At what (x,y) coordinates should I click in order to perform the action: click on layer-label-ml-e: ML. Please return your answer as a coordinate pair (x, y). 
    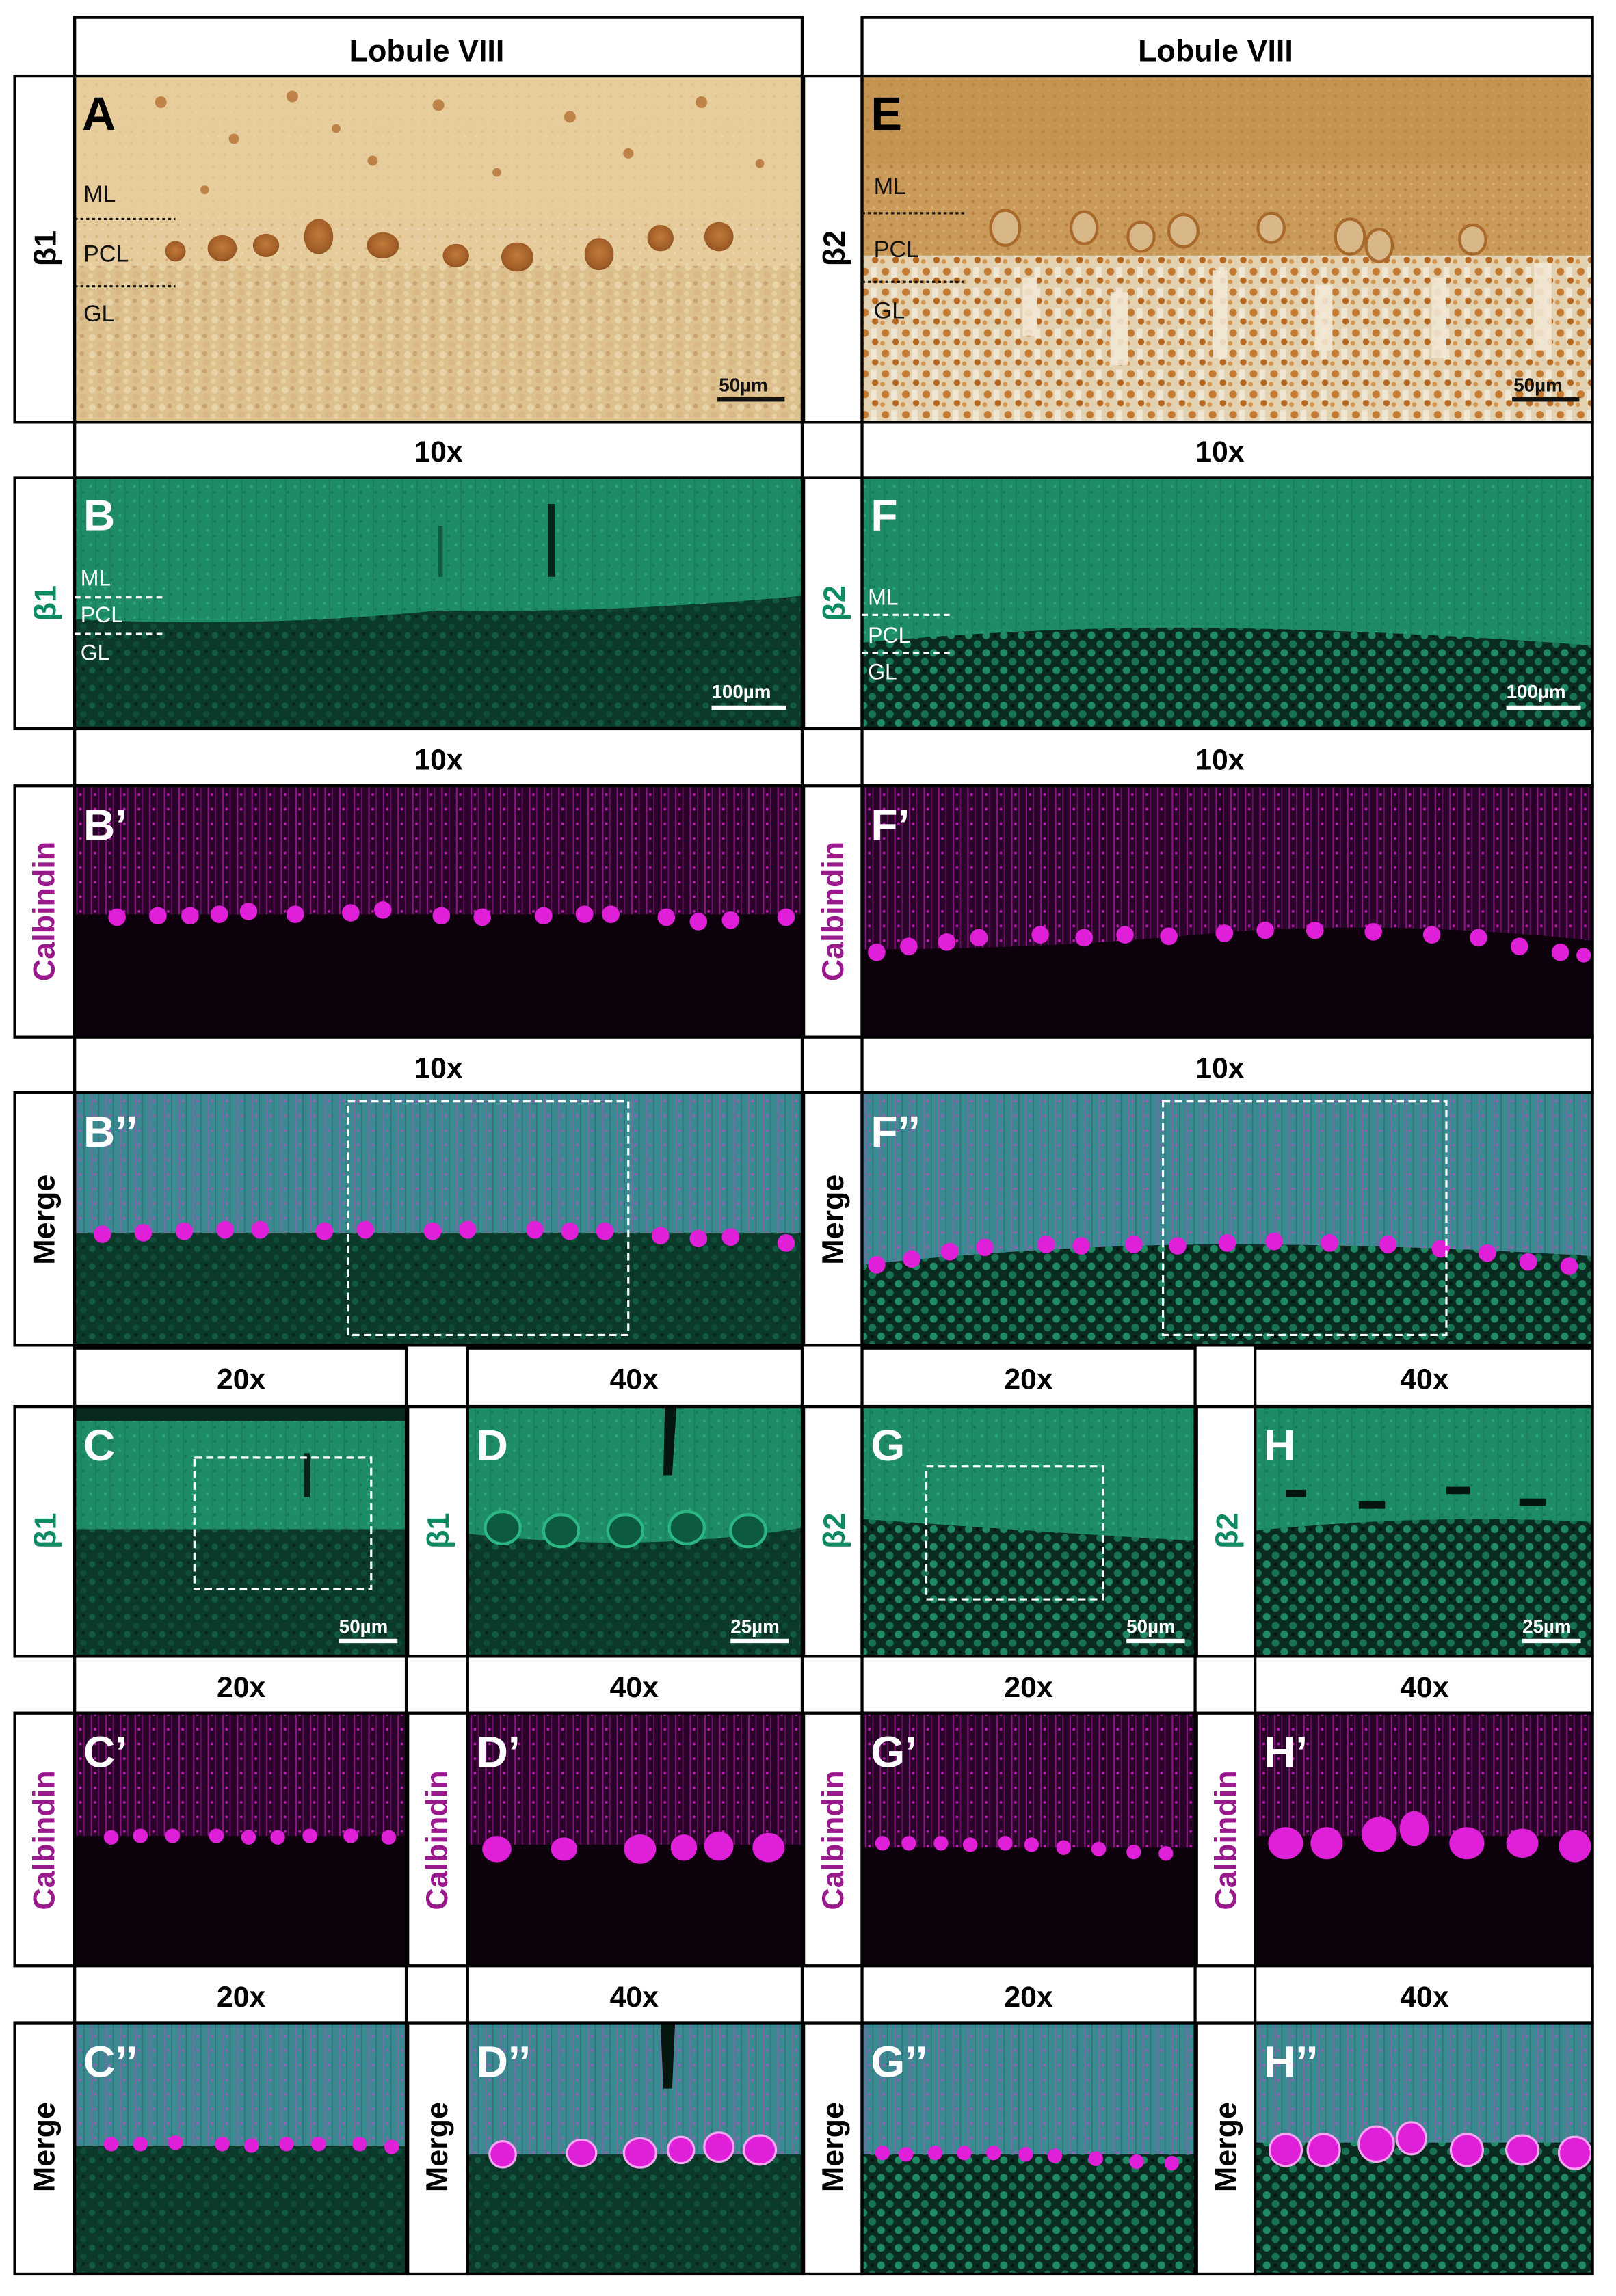
    Looking at the image, I should click on (890, 187).